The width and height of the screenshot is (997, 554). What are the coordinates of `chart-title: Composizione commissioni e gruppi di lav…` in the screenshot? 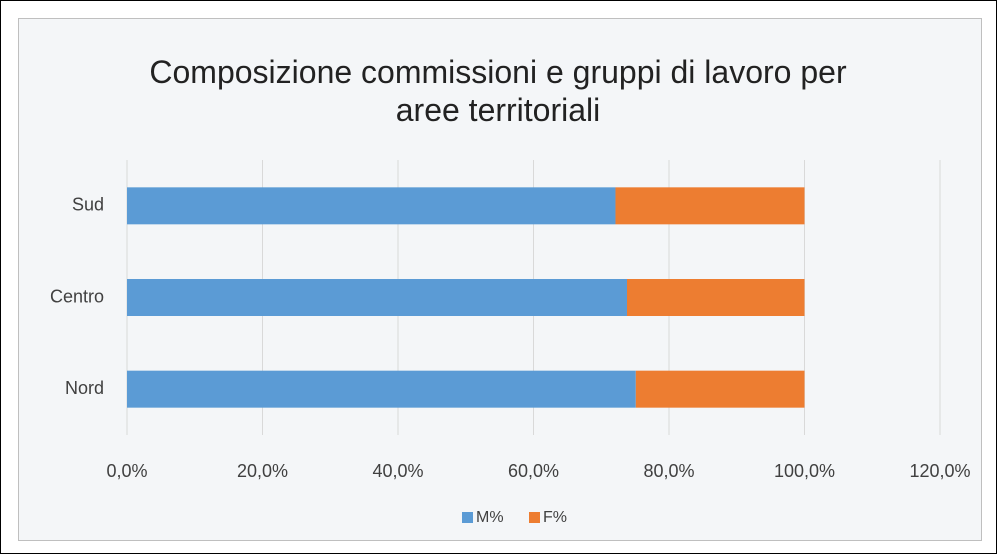 It's located at (498, 91).